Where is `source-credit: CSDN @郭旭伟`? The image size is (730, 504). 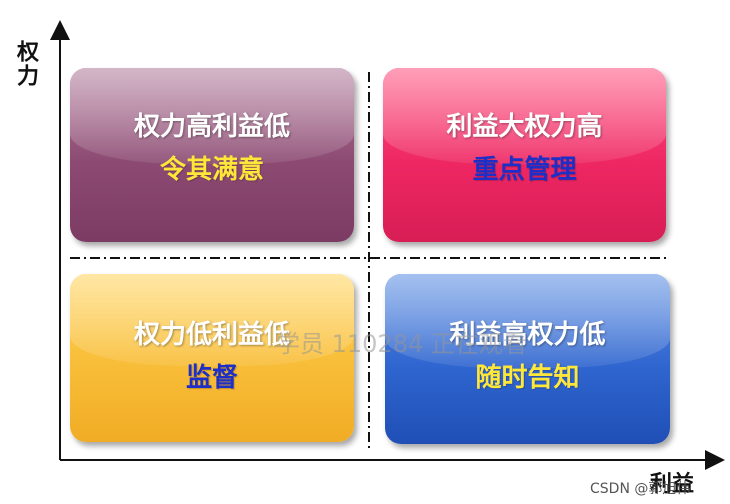 source-credit: CSDN @郭旭伟 is located at coordinates (640, 489).